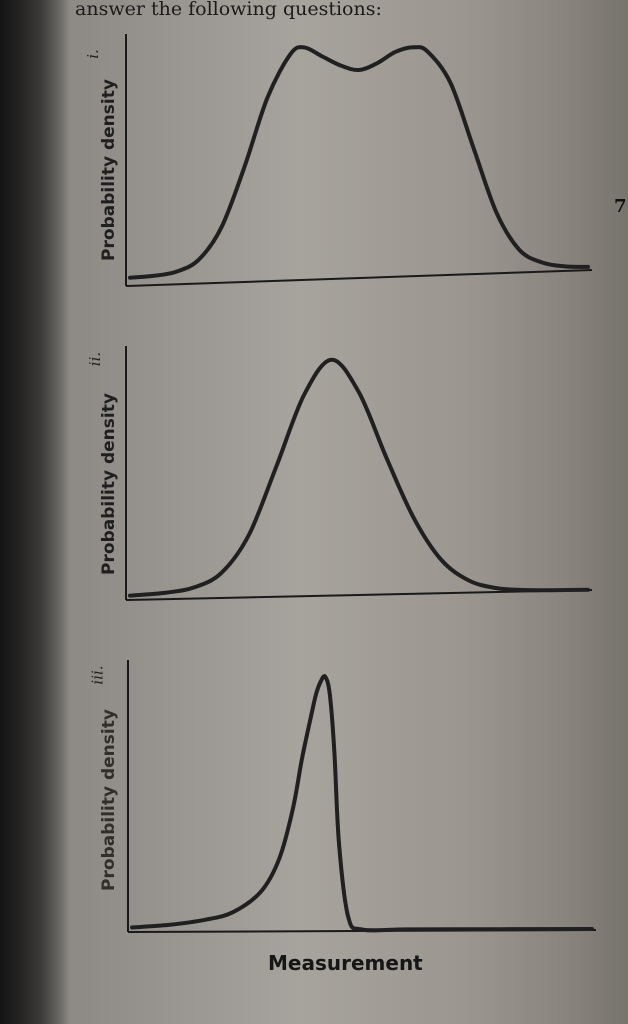  What do you see at coordinates (345, 963) in the screenshot?
I see `x-axis-label: Measurement` at bounding box center [345, 963].